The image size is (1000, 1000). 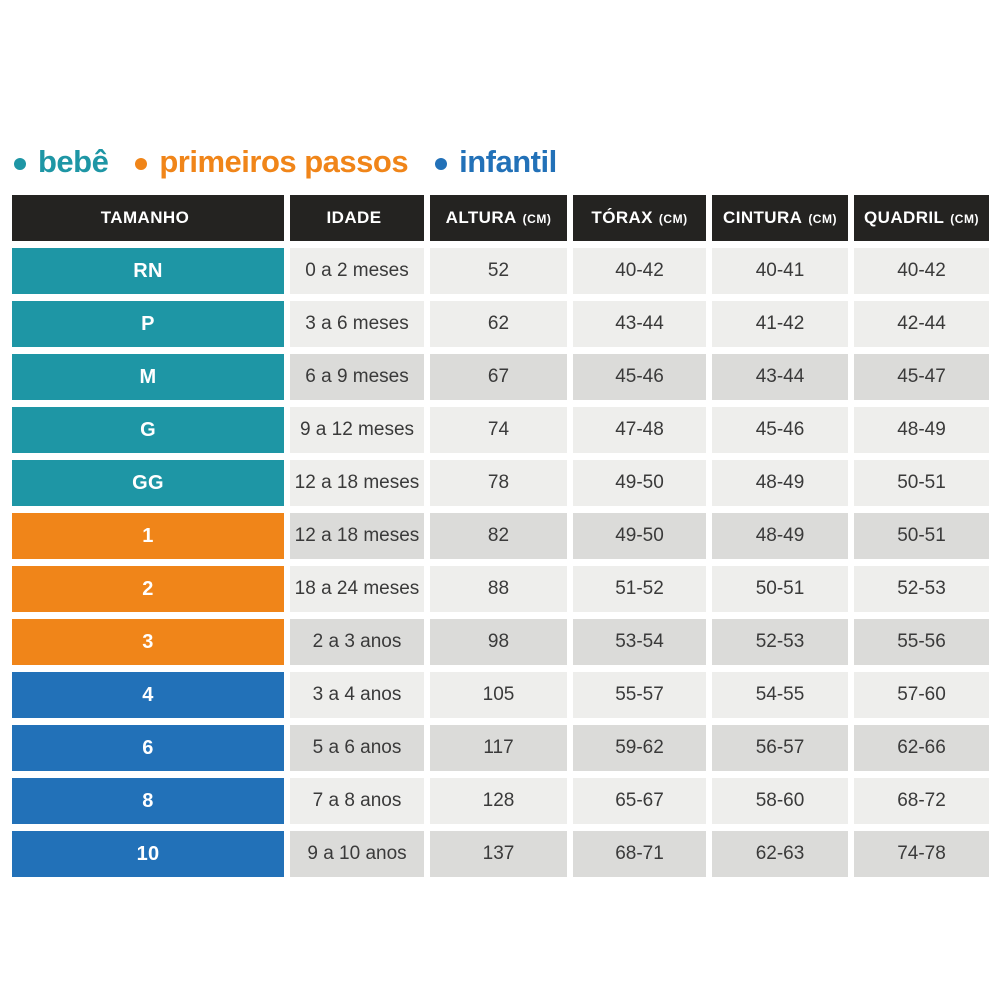 I want to click on header-cell-tamanho: TAMANHO, so click(x=148, y=218).